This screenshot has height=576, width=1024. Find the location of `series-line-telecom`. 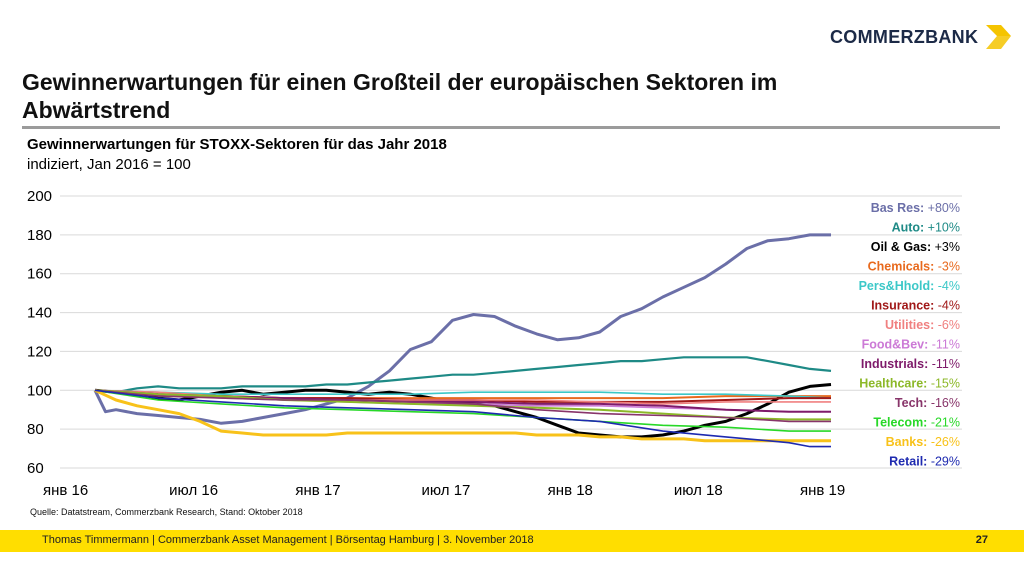

series-line-telecom is located at coordinates (462, 410).